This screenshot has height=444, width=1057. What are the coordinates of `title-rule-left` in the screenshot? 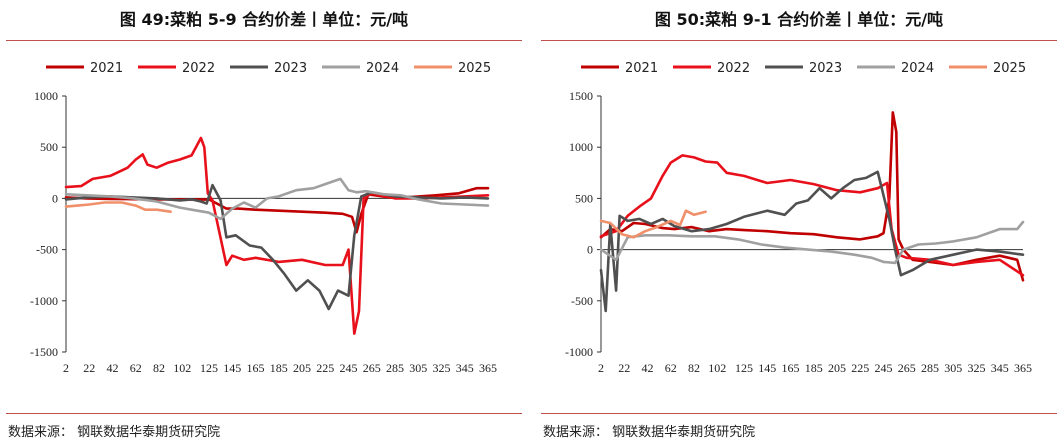 It's located at (264, 40).